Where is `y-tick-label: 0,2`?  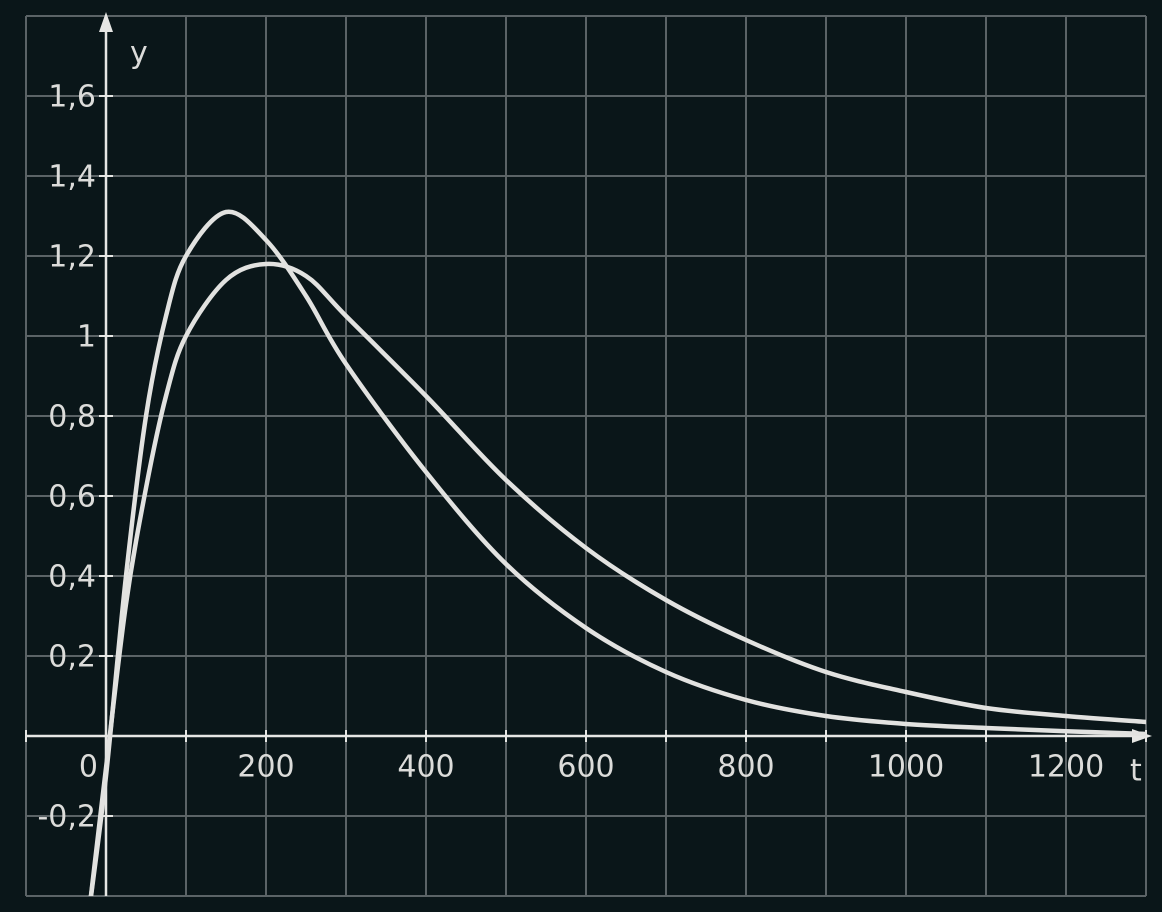 y-tick-label: 0,2 is located at coordinates (72, 657).